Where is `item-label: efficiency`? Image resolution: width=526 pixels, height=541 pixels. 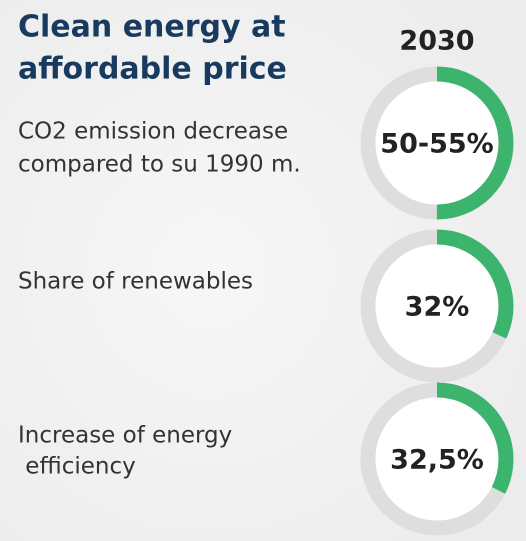
item-label: efficiency is located at coordinates (77, 467).